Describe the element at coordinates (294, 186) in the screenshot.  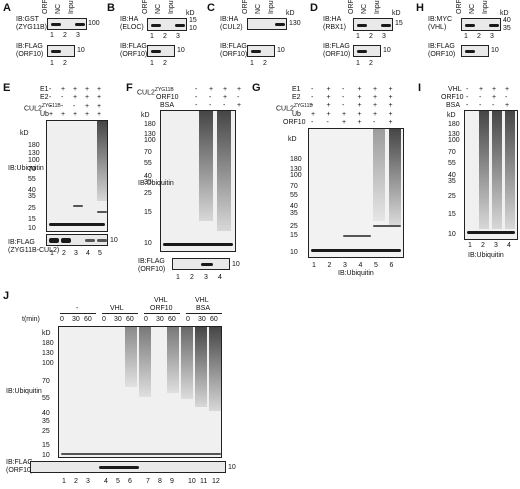
I see `kd-marker: 70` at that location.